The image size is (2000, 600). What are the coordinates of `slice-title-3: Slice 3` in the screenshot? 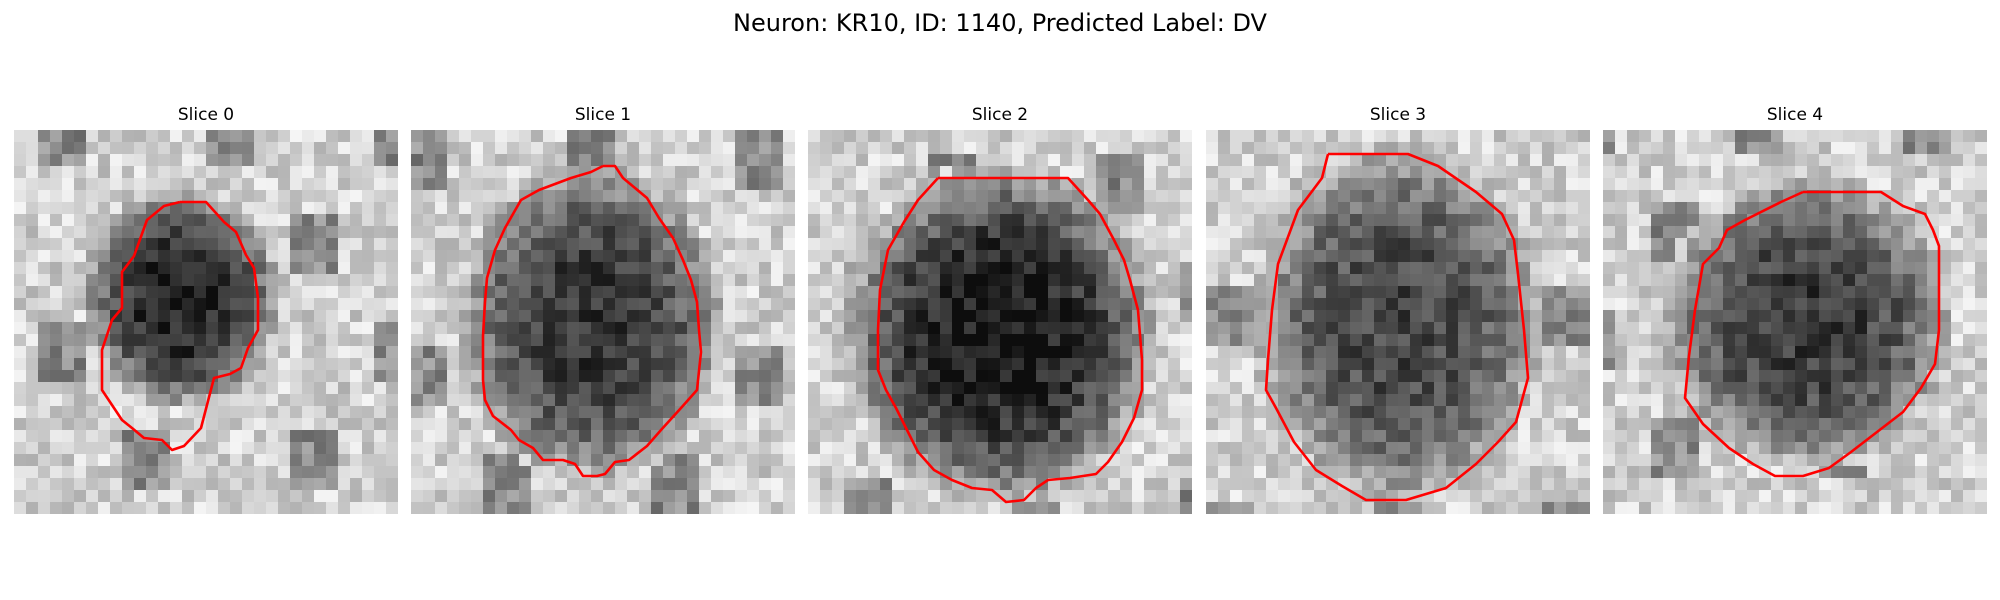 It's located at (1398, 115).